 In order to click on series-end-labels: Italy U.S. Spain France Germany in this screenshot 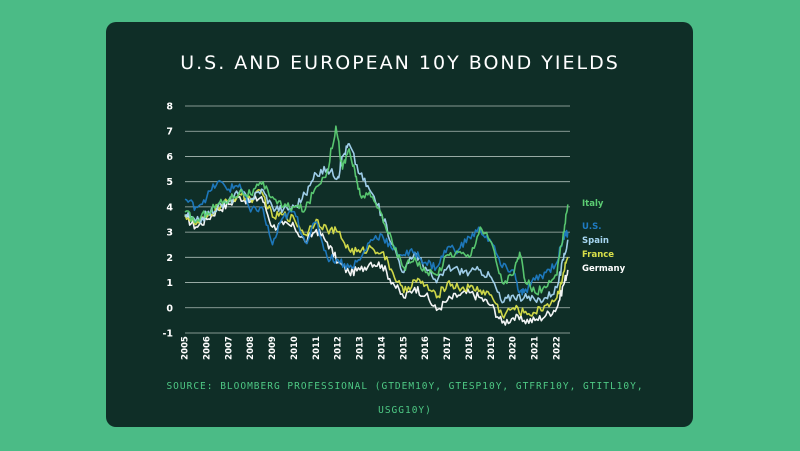, I will do `click(604, 236)`.